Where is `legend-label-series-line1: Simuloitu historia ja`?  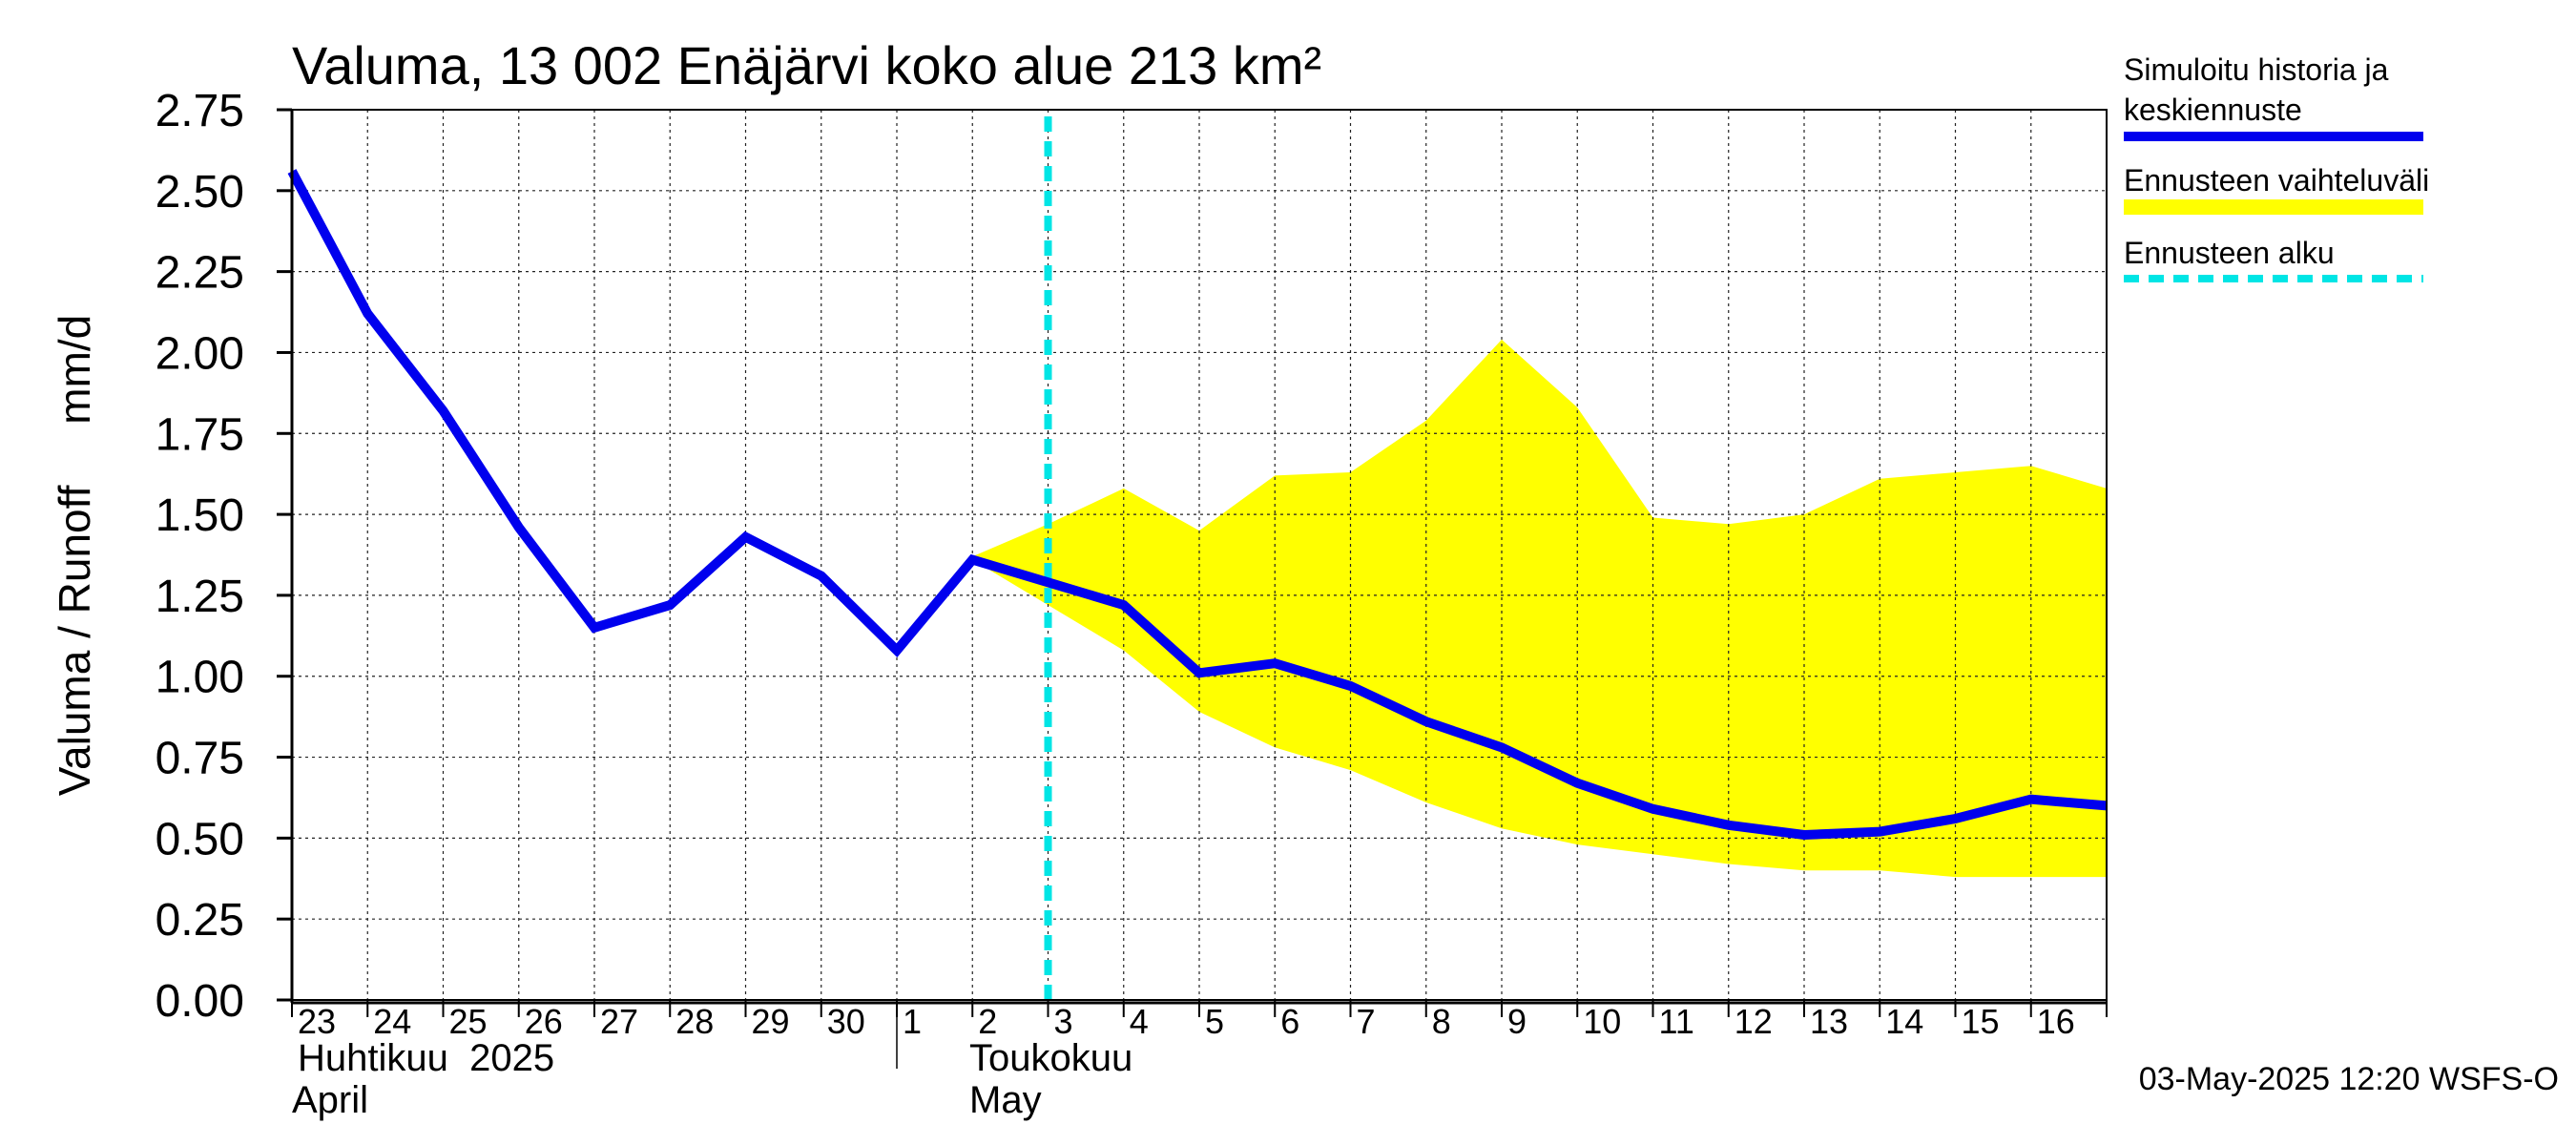 legend-label-series-line1: Simuloitu historia ja is located at coordinates (2256, 69).